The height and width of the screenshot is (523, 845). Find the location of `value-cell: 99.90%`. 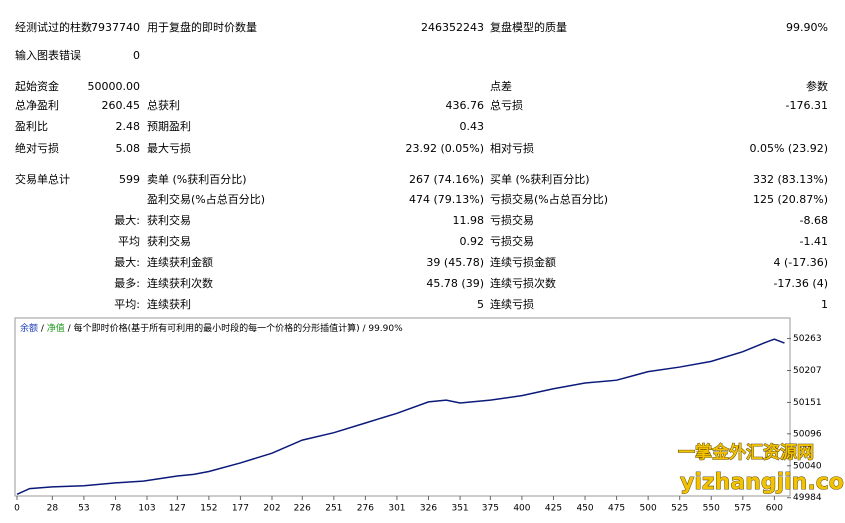

value-cell: 99.90% is located at coordinates (807, 27).